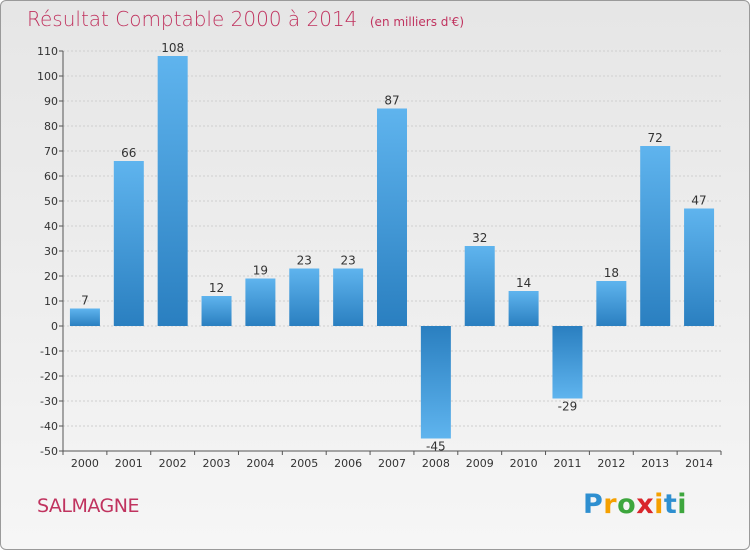 The image size is (750, 550). I want to click on proxiti-logo: Proxiti, so click(635, 504).